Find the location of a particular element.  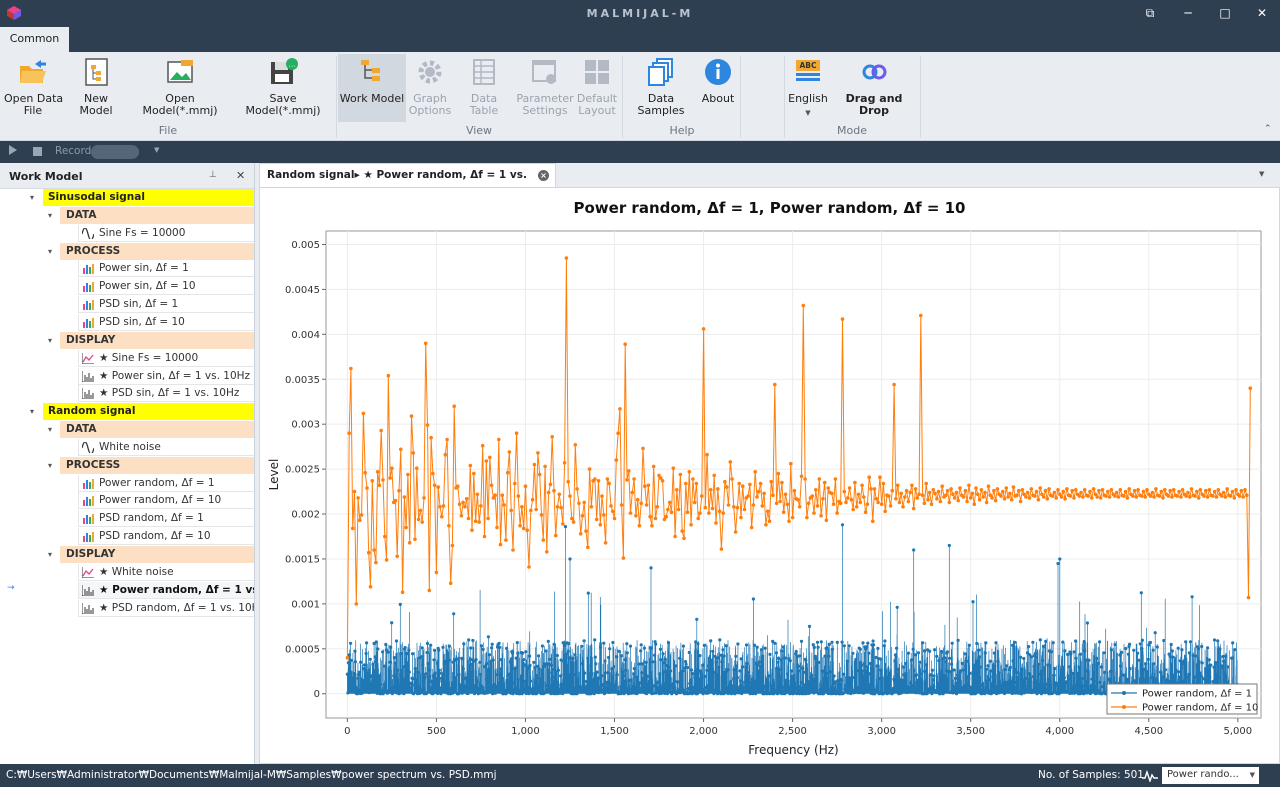

y-tick-label: 0.005 is located at coordinates (305, 245).